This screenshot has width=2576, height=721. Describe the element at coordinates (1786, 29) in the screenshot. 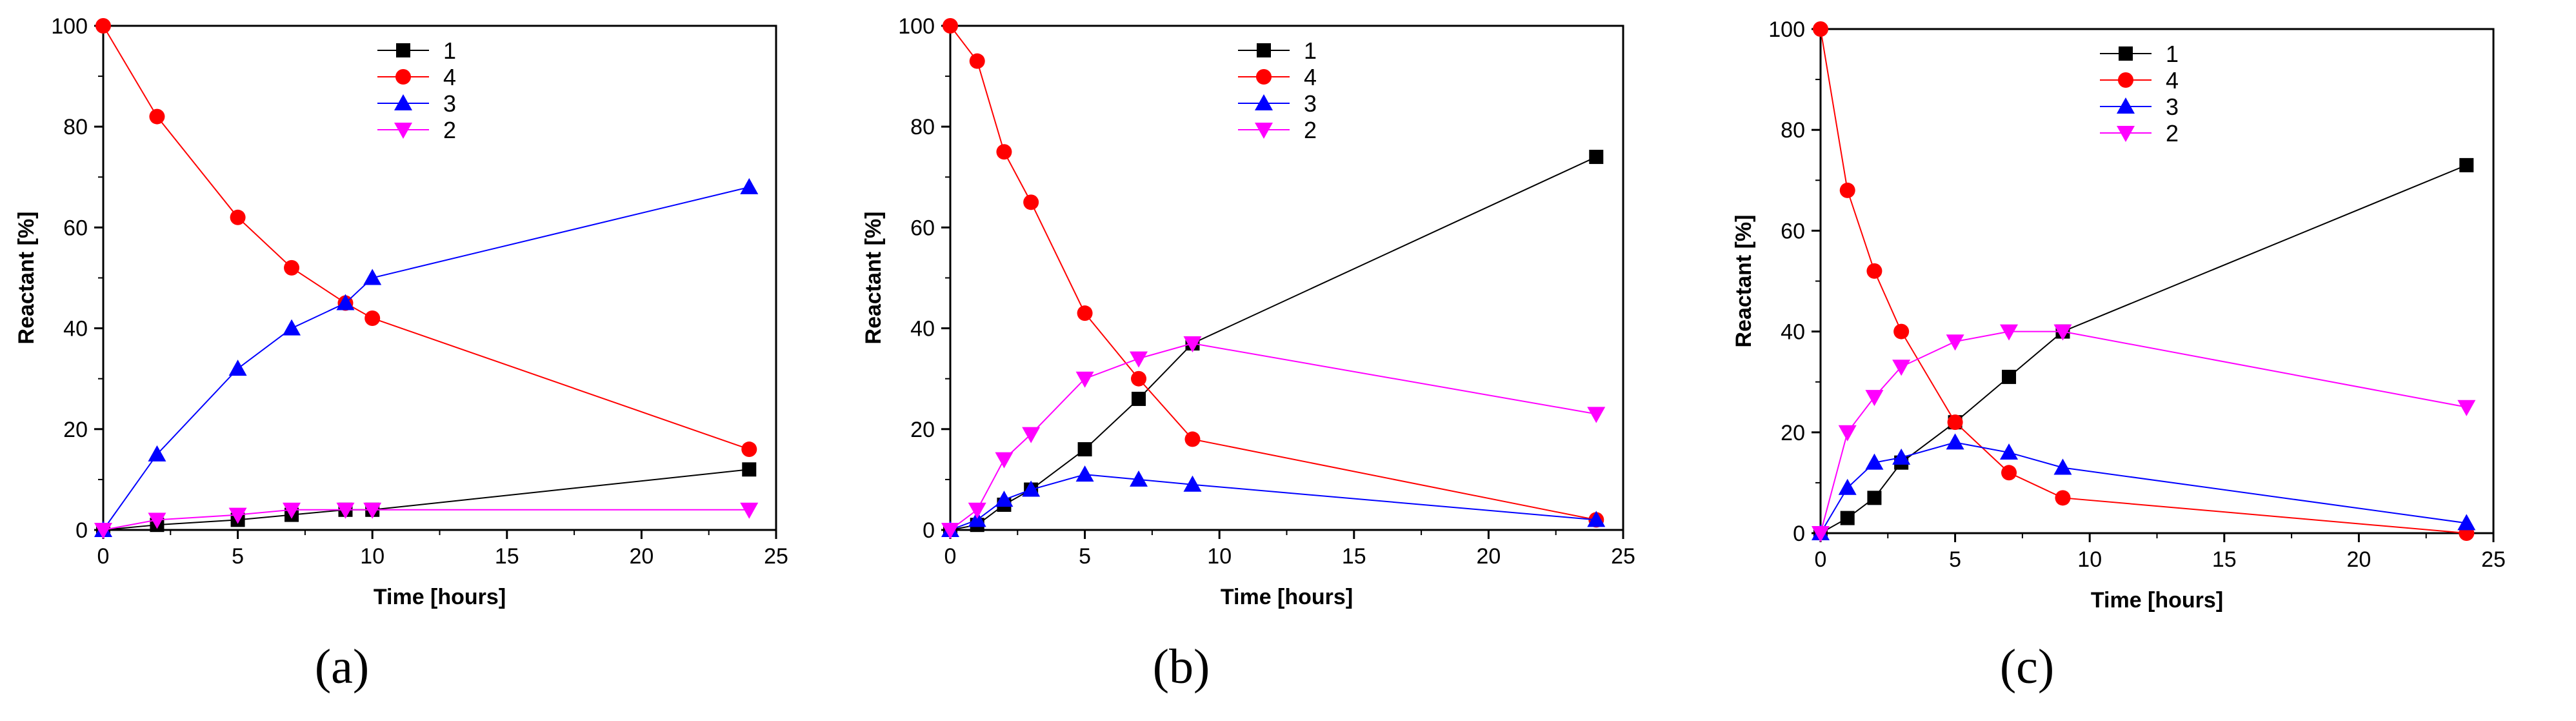

I see `y-tick-label-c-100: 100` at that location.